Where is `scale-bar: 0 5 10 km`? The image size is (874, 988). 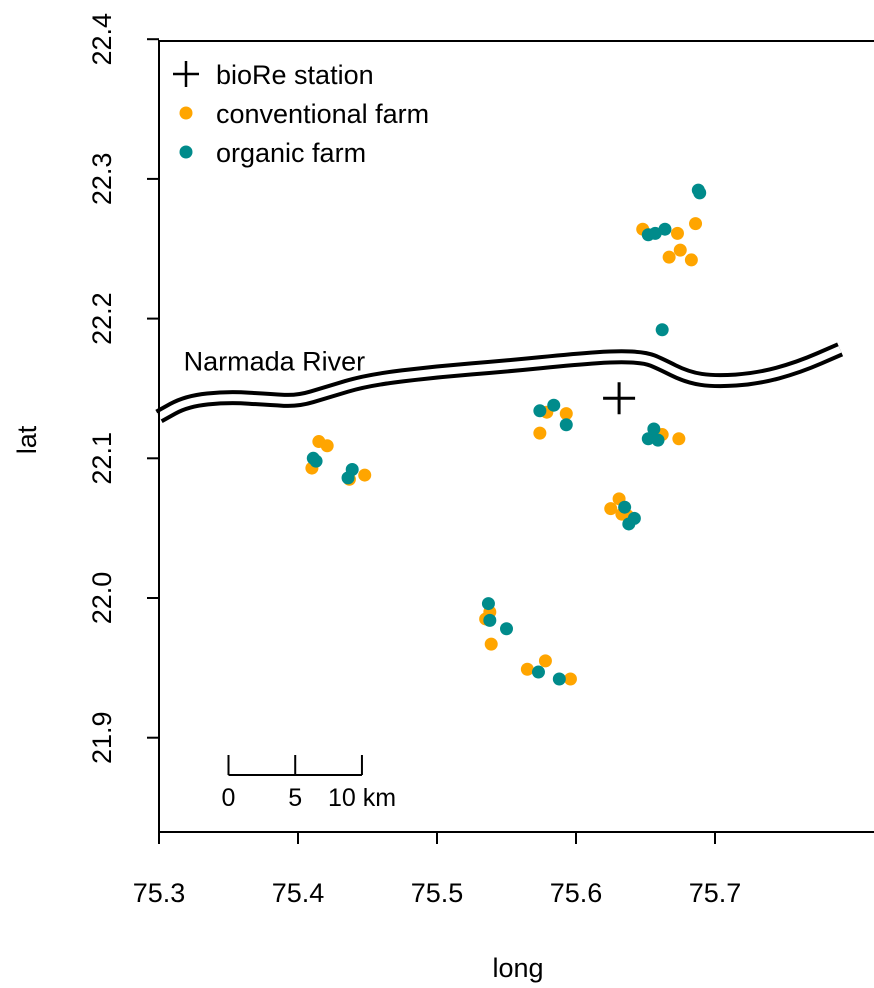 scale-bar: 0 5 10 km is located at coordinates (309, 783).